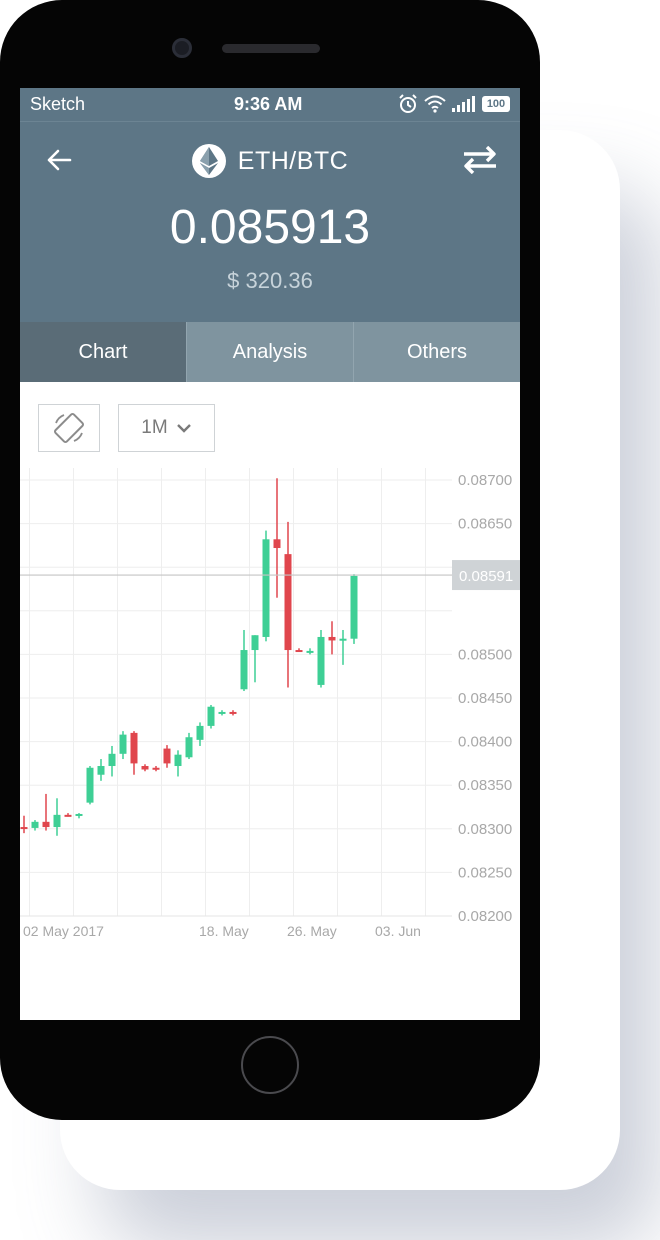 The height and width of the screenshot is (1240, 660). What do you see at coordinates (59, 160) in the screenshot?
I see `arrow-left-icon` at bounding box center [59, 160].